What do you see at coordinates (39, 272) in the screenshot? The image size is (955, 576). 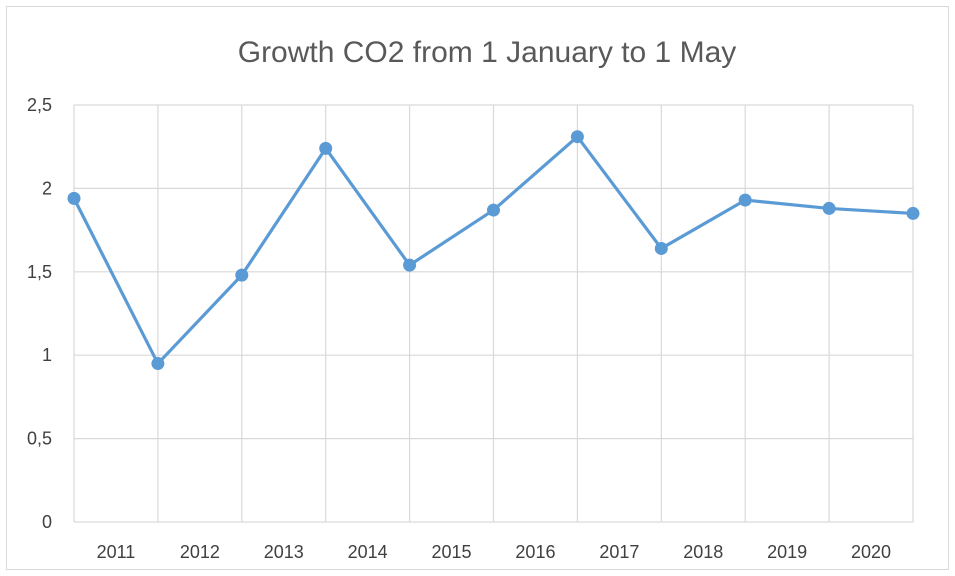 I see `y-tick-label: 1,5` at bounding box center [39, 272].